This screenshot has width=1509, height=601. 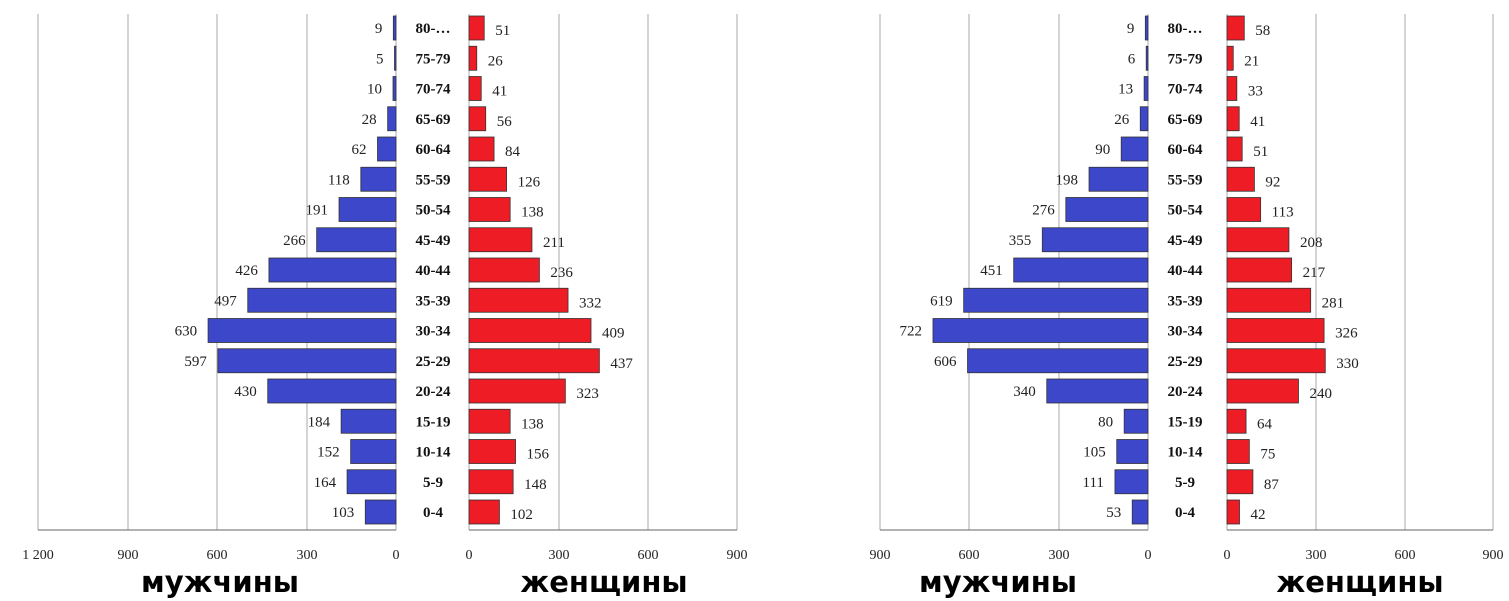 What do you see at coordinates (502, 31) in the screenshot?
I see `data-label-female: 51` at bounding box center [502, 31].